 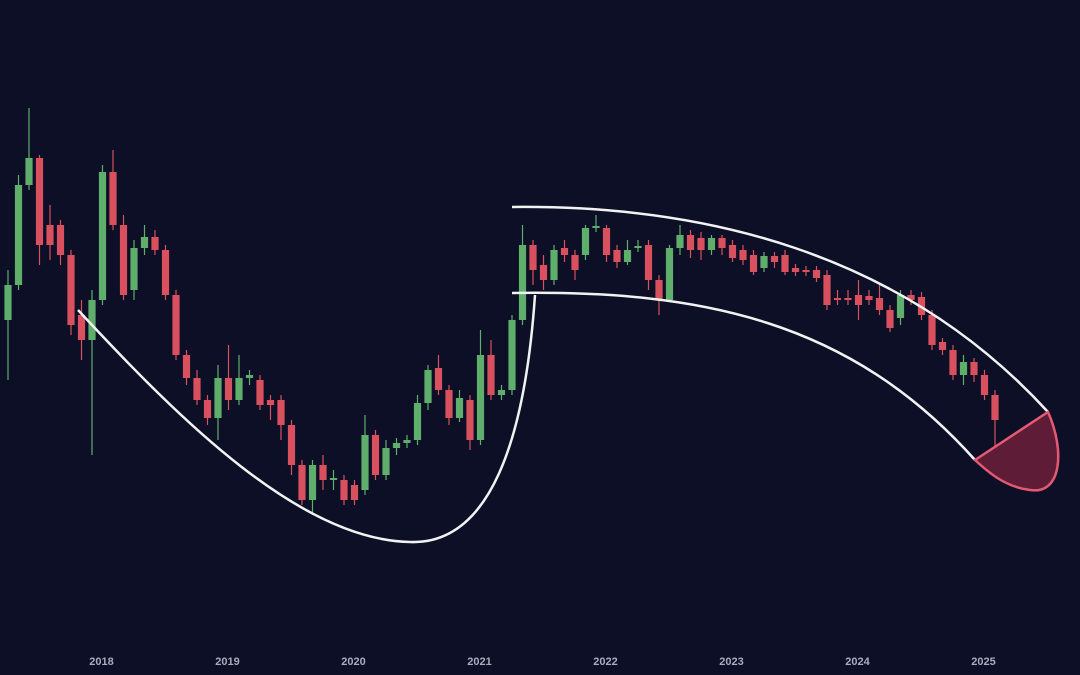 What do you see at coordinates (479, 662) in the screenshot?
I see `x-tick-label: 2021` at bounding box center [479, 662].